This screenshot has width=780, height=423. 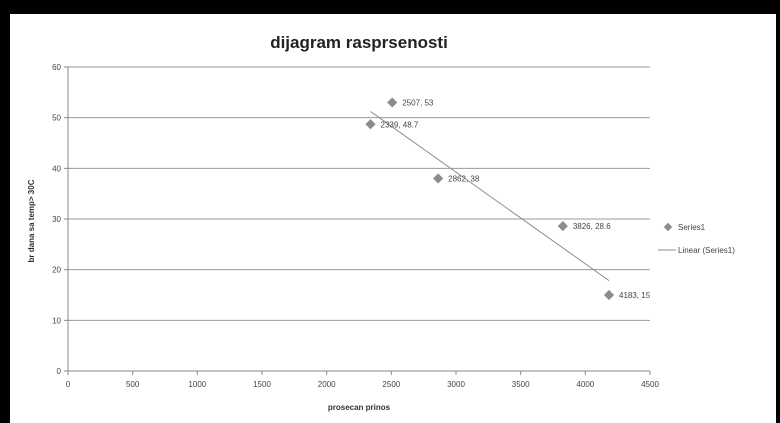 What do you see at coordinates (197, 384) in the screenshot?
I see `x-tick-label-1000: 1000` at bounding box center [197, 384].